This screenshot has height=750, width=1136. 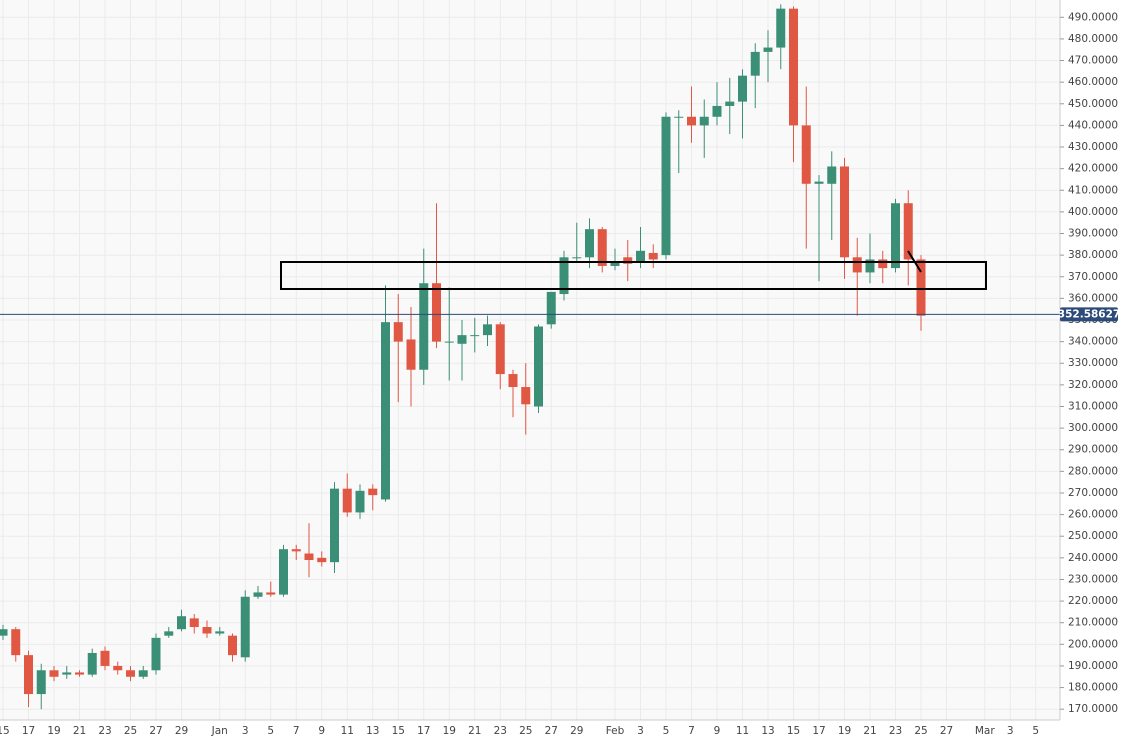 I want to click on y-tick-label: 190.0000, so click(x=1093, y=666).